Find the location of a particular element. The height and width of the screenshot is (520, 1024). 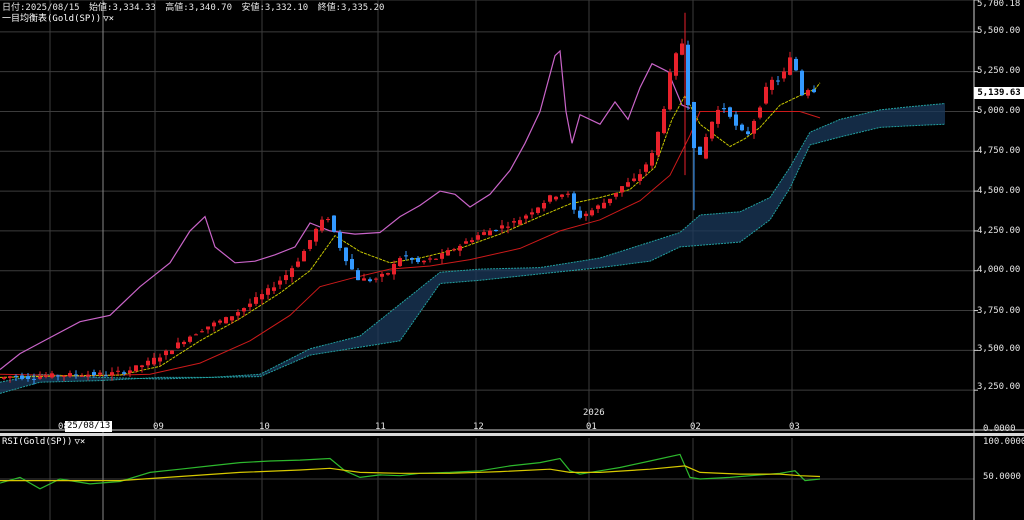

y-tick-label: 3,500.00 is located at coordinates (999, 349).